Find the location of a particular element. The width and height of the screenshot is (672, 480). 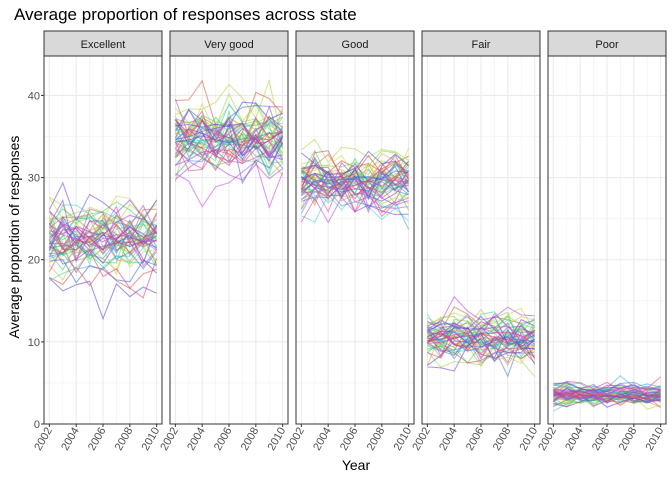

y-tick-label: 20 is located at coordinates (34, 261).